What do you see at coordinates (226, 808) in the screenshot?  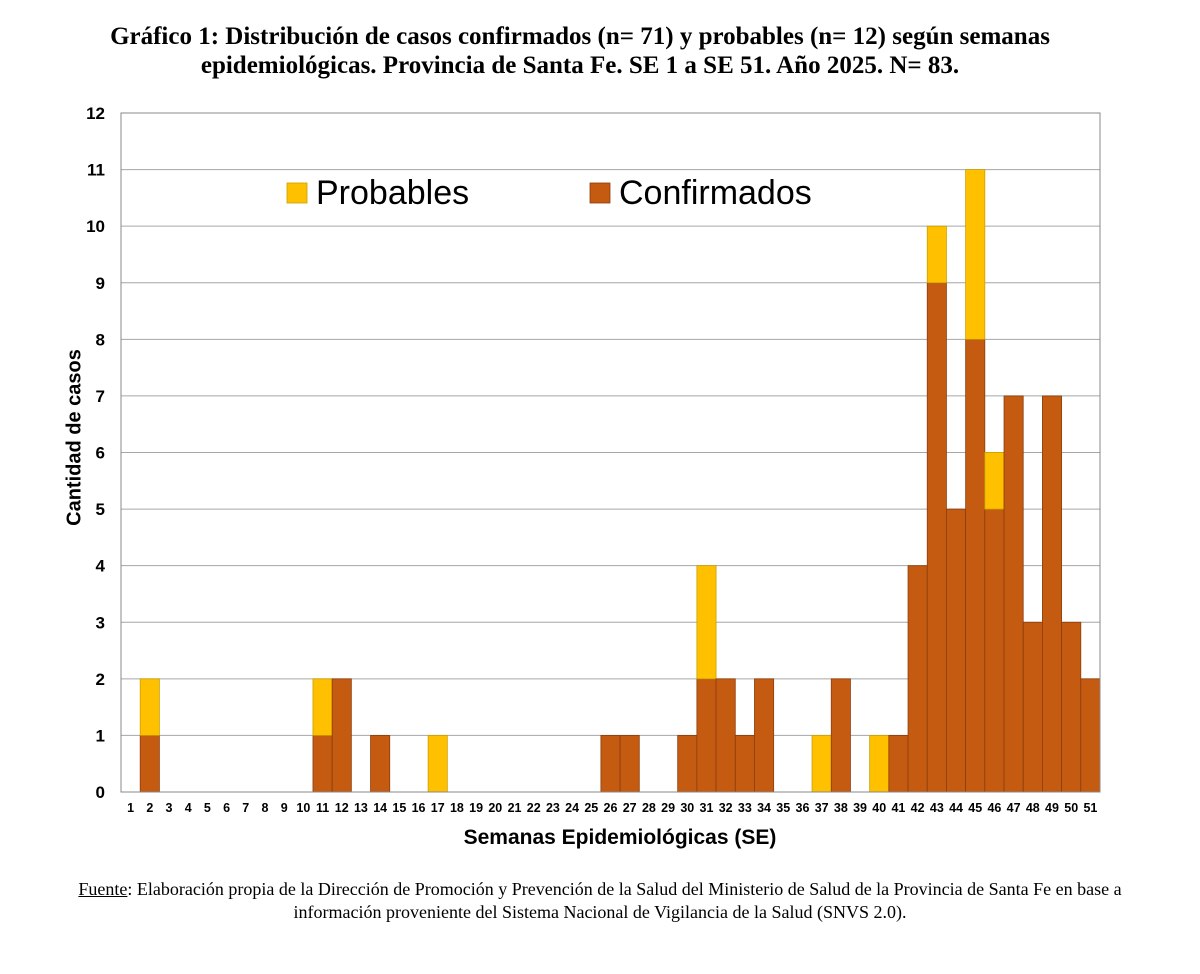 I see `x-tick-label: 6` at bounding box center [226, 808].